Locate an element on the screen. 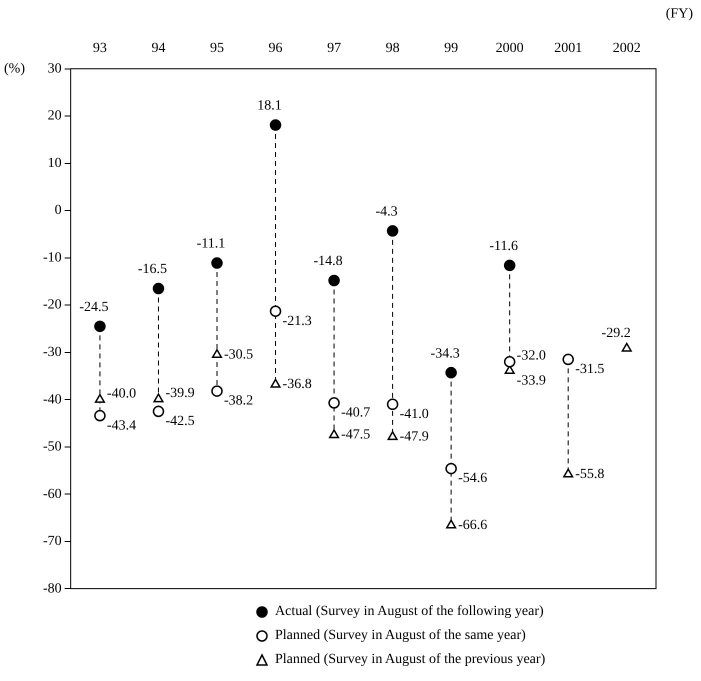 The image size is (701, 681). y-tick-label: -30 is located at coordinates (52, 352).